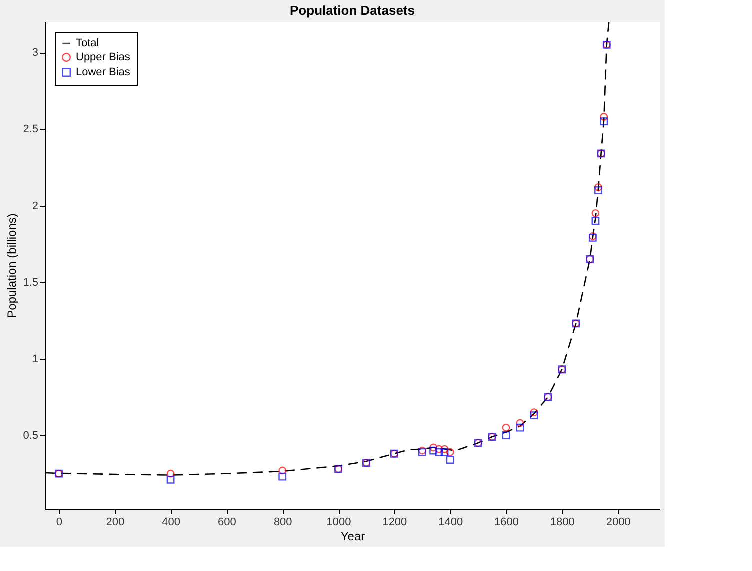  Describe the element at coordinates (339, 522) in the screenshot. I see `x-tick-label: 1000` at that location.